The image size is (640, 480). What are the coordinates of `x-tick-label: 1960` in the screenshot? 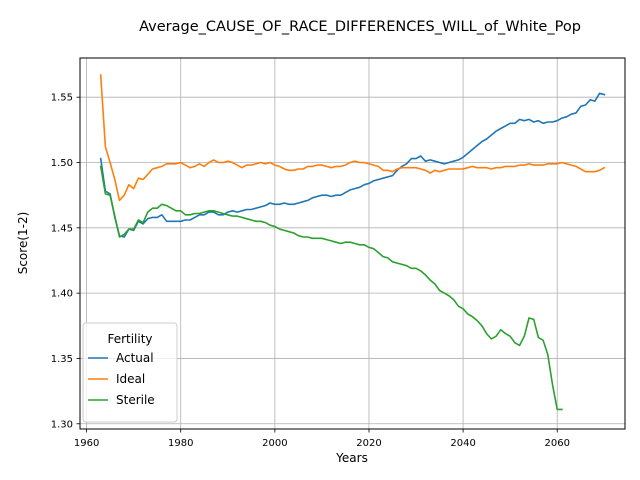 It's located at (86, 443).